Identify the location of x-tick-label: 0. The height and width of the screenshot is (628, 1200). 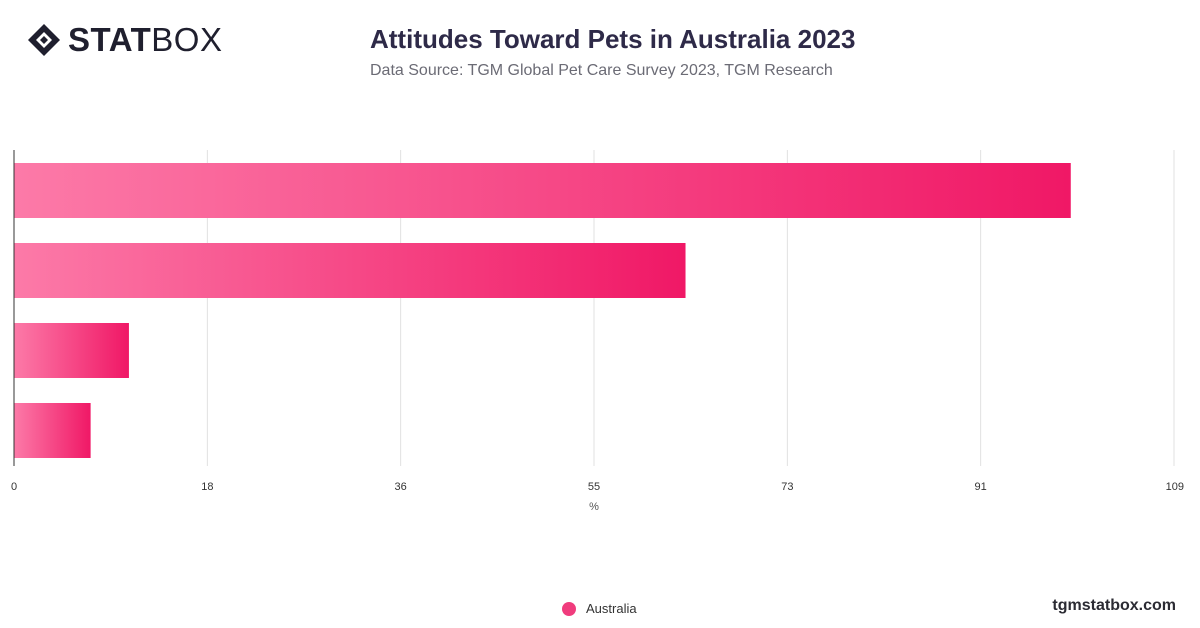
(14, 487).